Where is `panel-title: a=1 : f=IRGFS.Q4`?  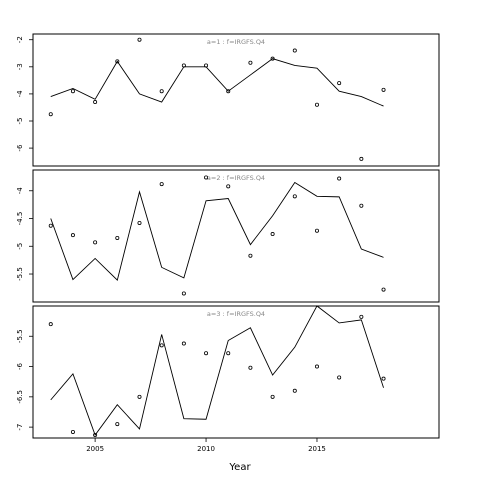
panel-title: a=1 : f=IRGFS.Q4 is located at coordinates (236, 42).